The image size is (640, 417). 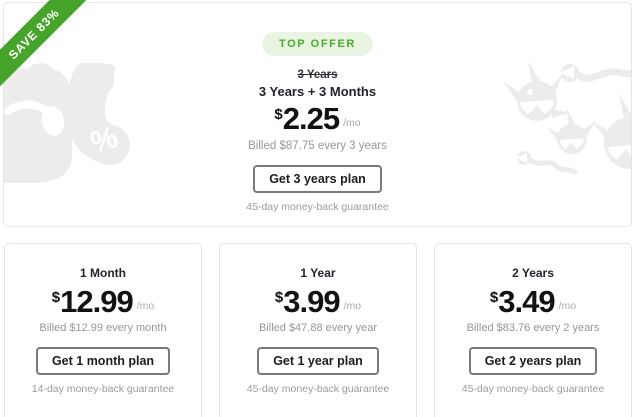 I want to click on price-amount: 12.99, so click(x=97, y=301).